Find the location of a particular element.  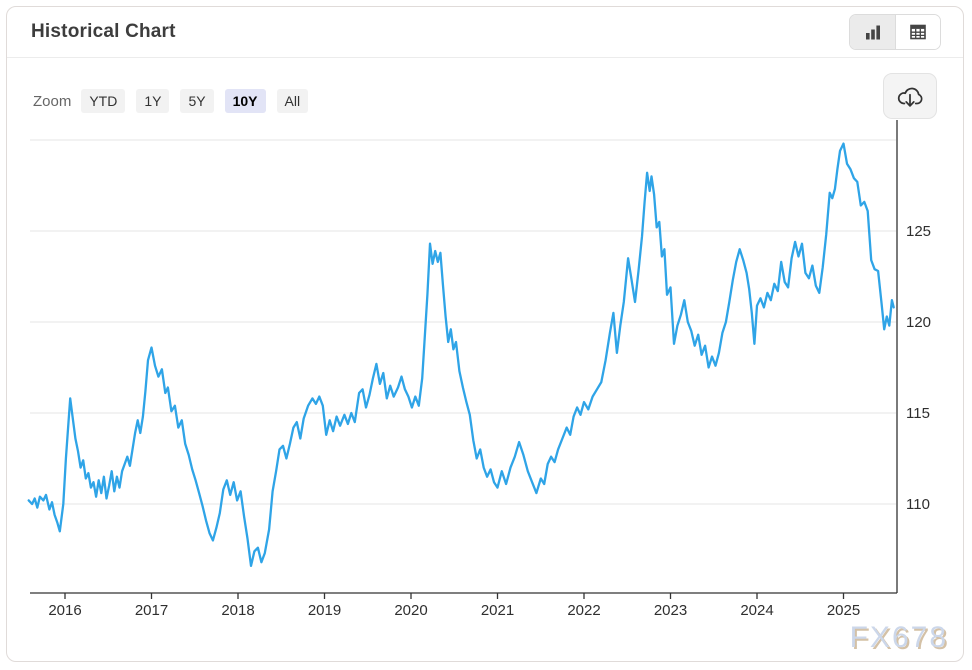

chart-view-button is located at coordinates (872, 32).